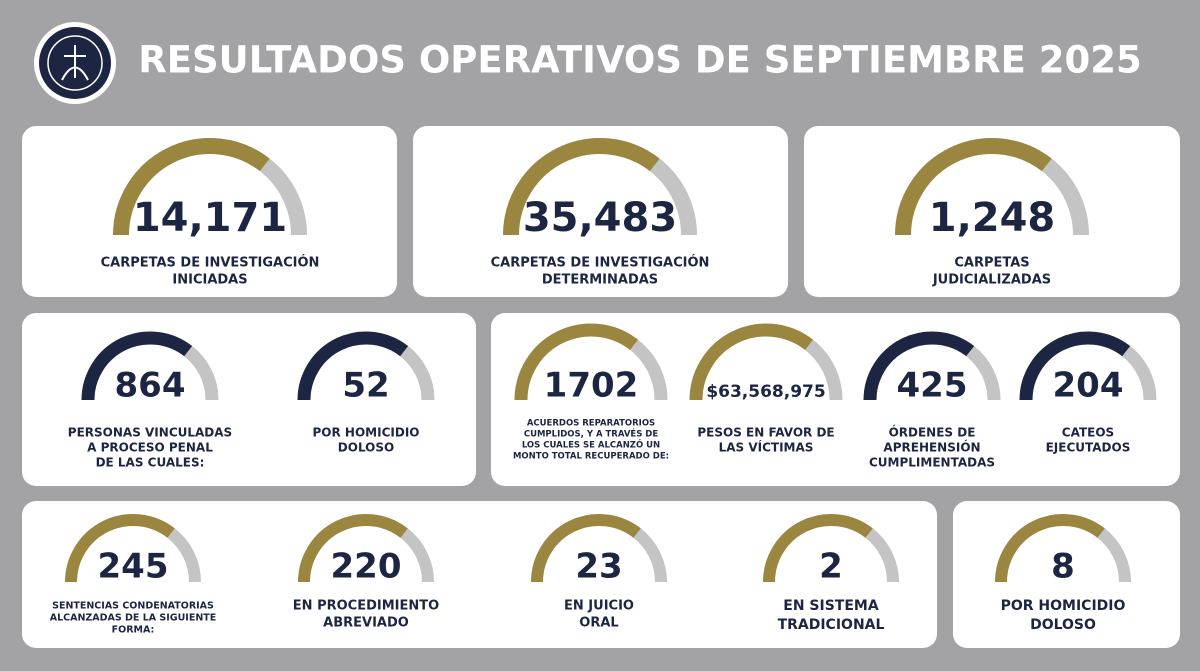 This screenshot has width=1200, height=671. I want to click on metric-label: CUMPLIMENTADAS, so click(932, 463).